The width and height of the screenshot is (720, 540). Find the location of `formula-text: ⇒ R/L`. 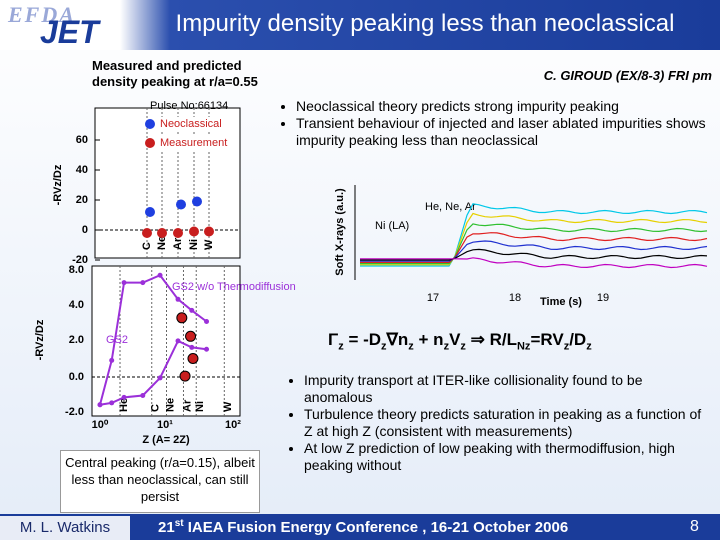

formula-text: ⇒ R/L is located at coordinates (491, 339).